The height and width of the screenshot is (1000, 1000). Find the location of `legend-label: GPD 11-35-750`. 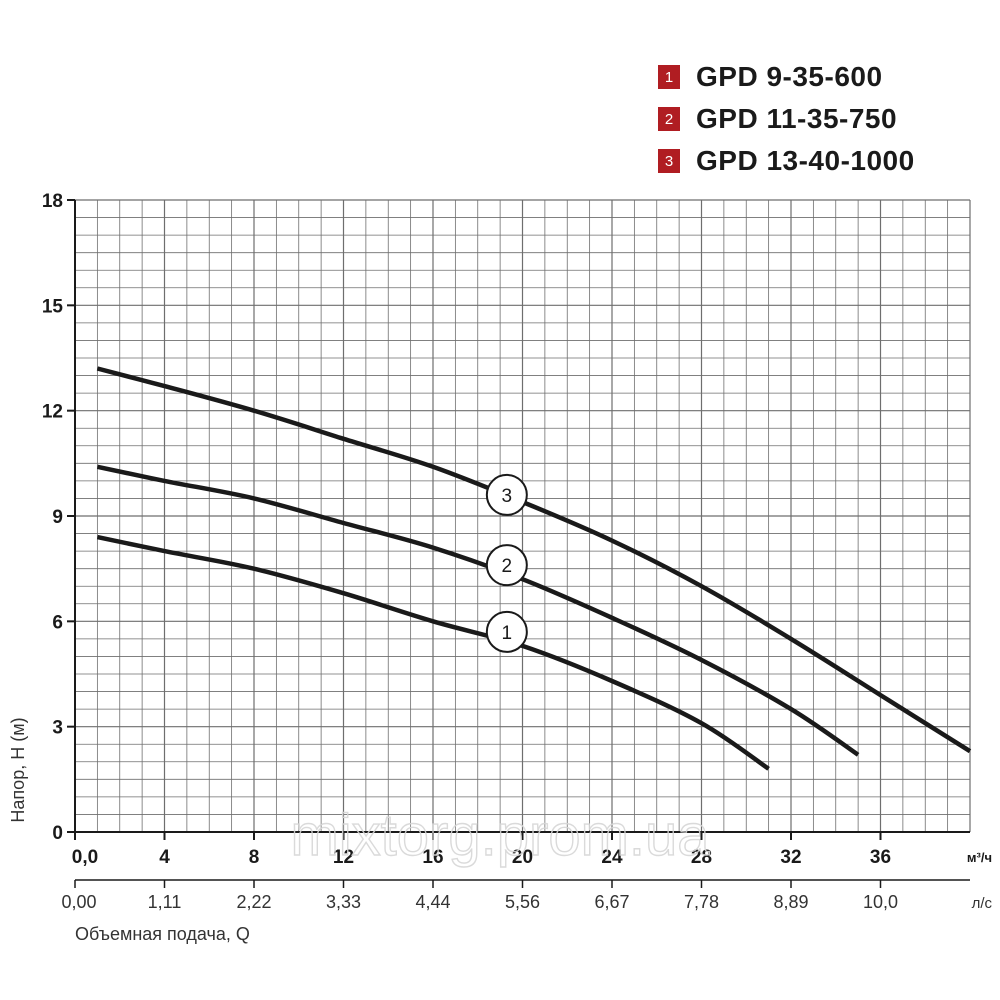

legend-label: GPD 11-35-750 is located at coordinates (797, 118).